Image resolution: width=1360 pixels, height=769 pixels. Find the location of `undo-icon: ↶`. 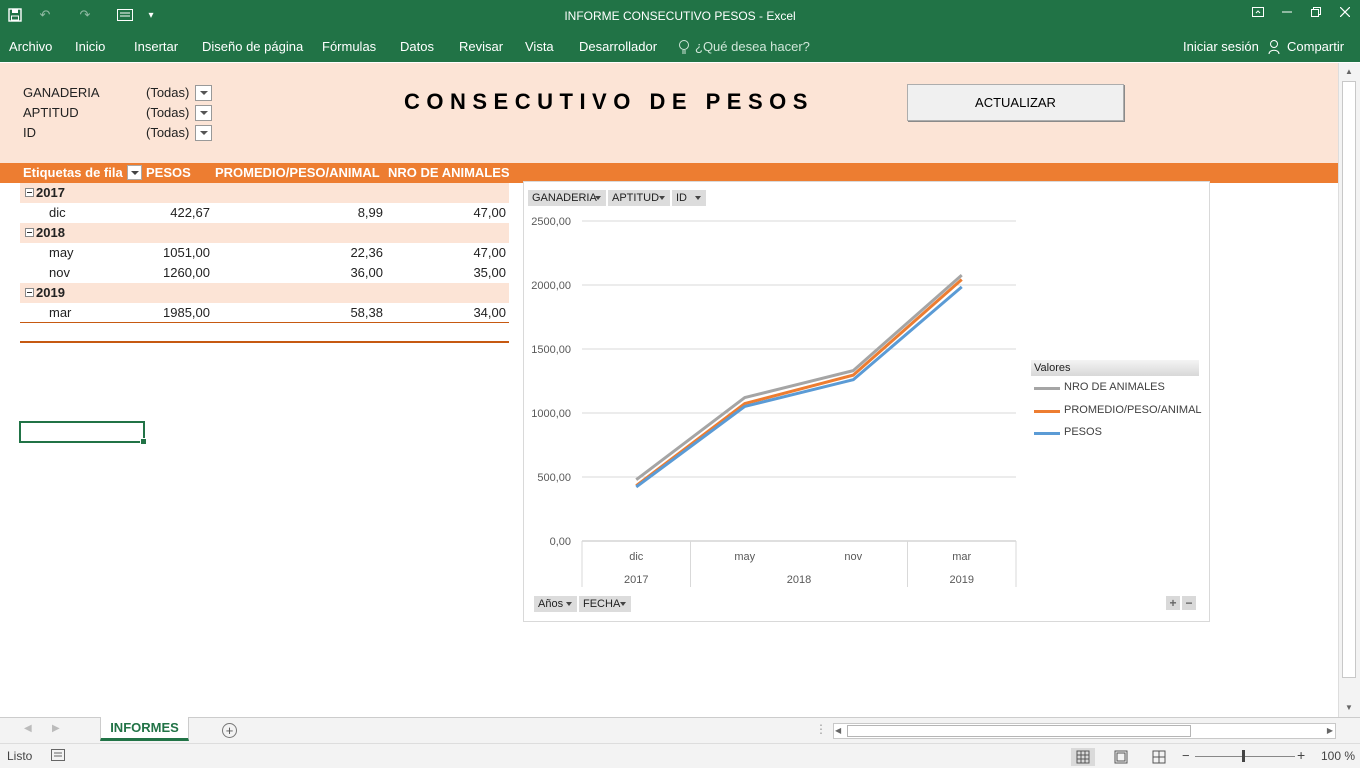

undo-icon: ↶ is located at coordinates (45, 14).